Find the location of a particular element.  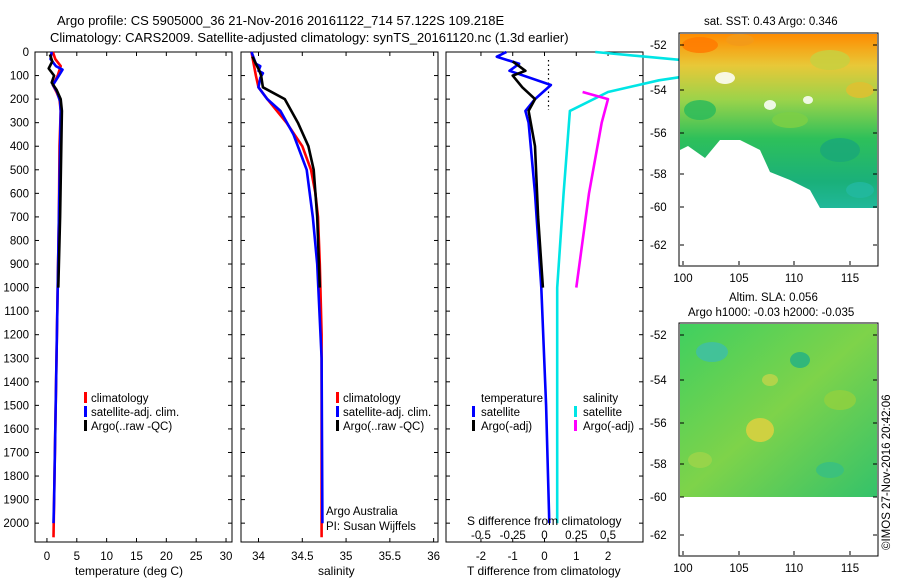

s-tick-label: 0.25 is located at coordinates (576, 536).